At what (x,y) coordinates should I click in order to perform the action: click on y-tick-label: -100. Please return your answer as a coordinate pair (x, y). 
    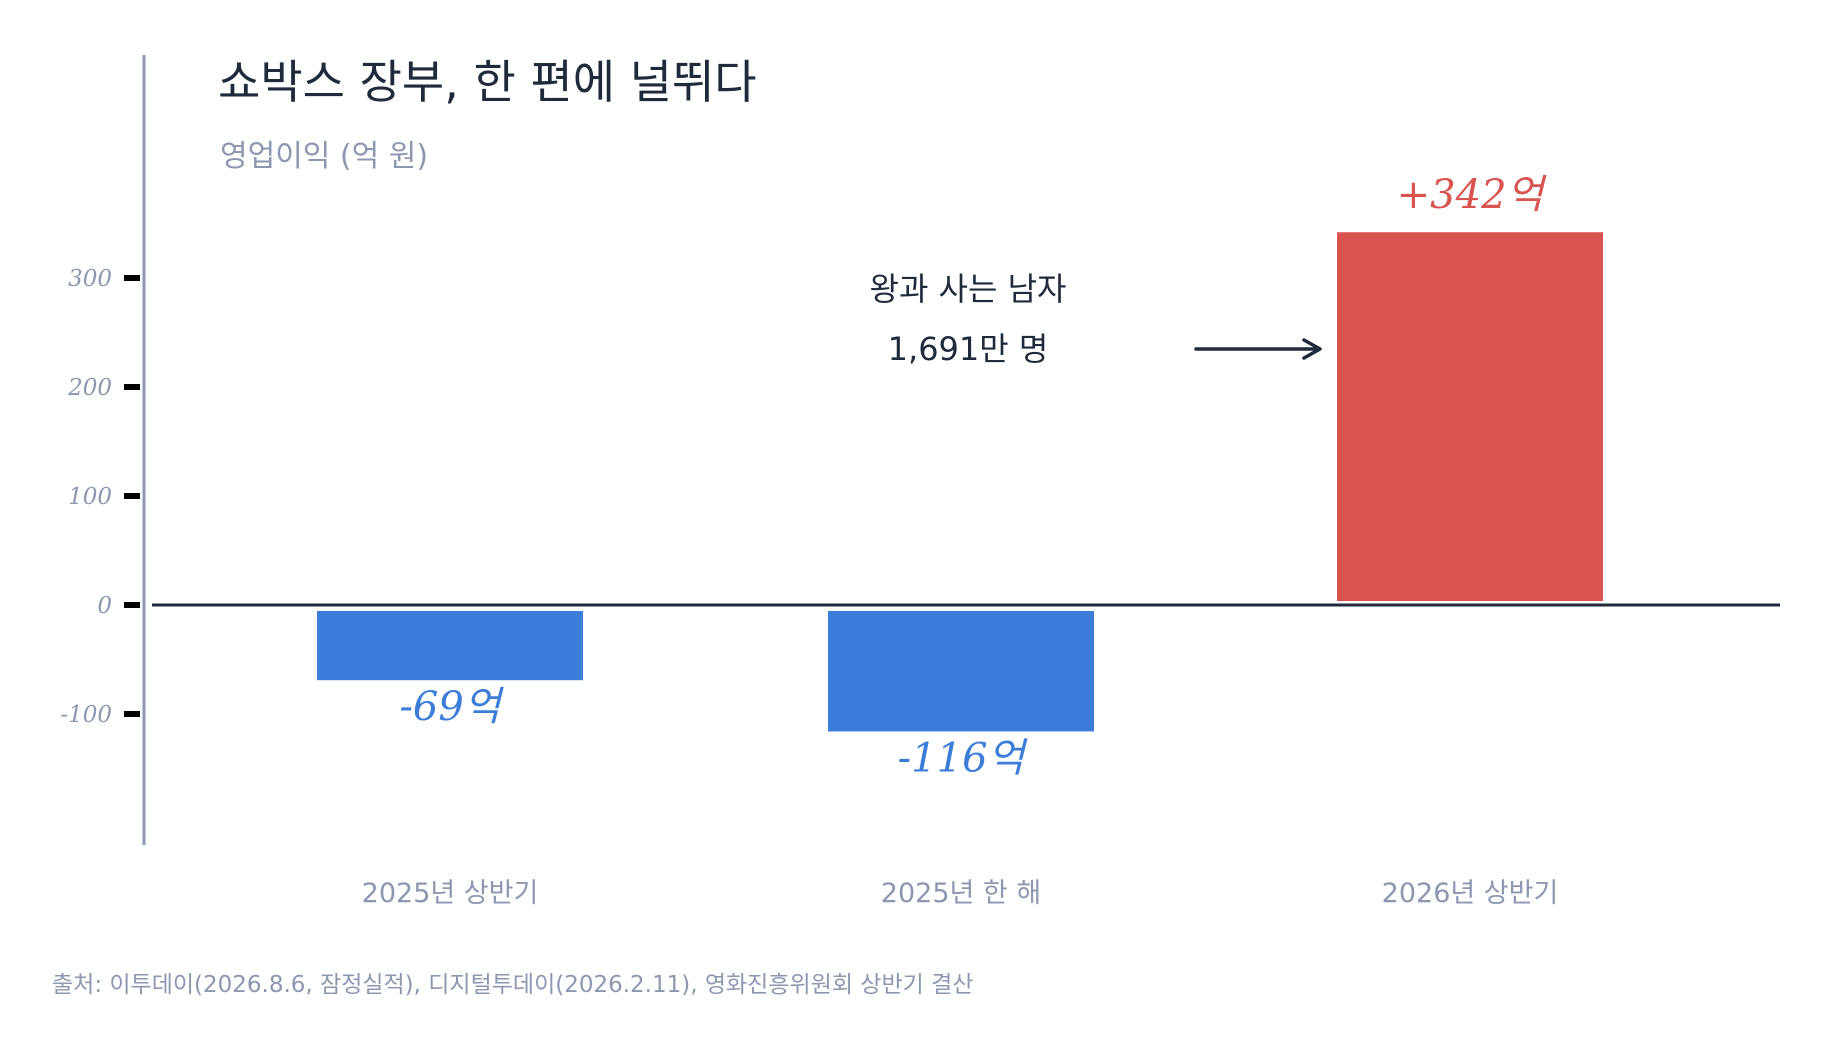
    Looking at the image, I should click on (86, 715).